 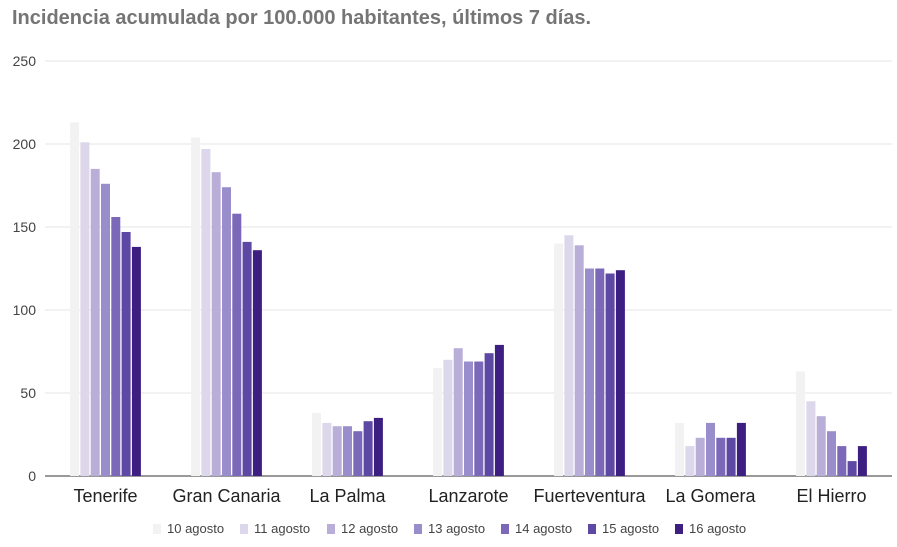 I want to click on legend-label: 11 agosto, so click(x=282, y=528).